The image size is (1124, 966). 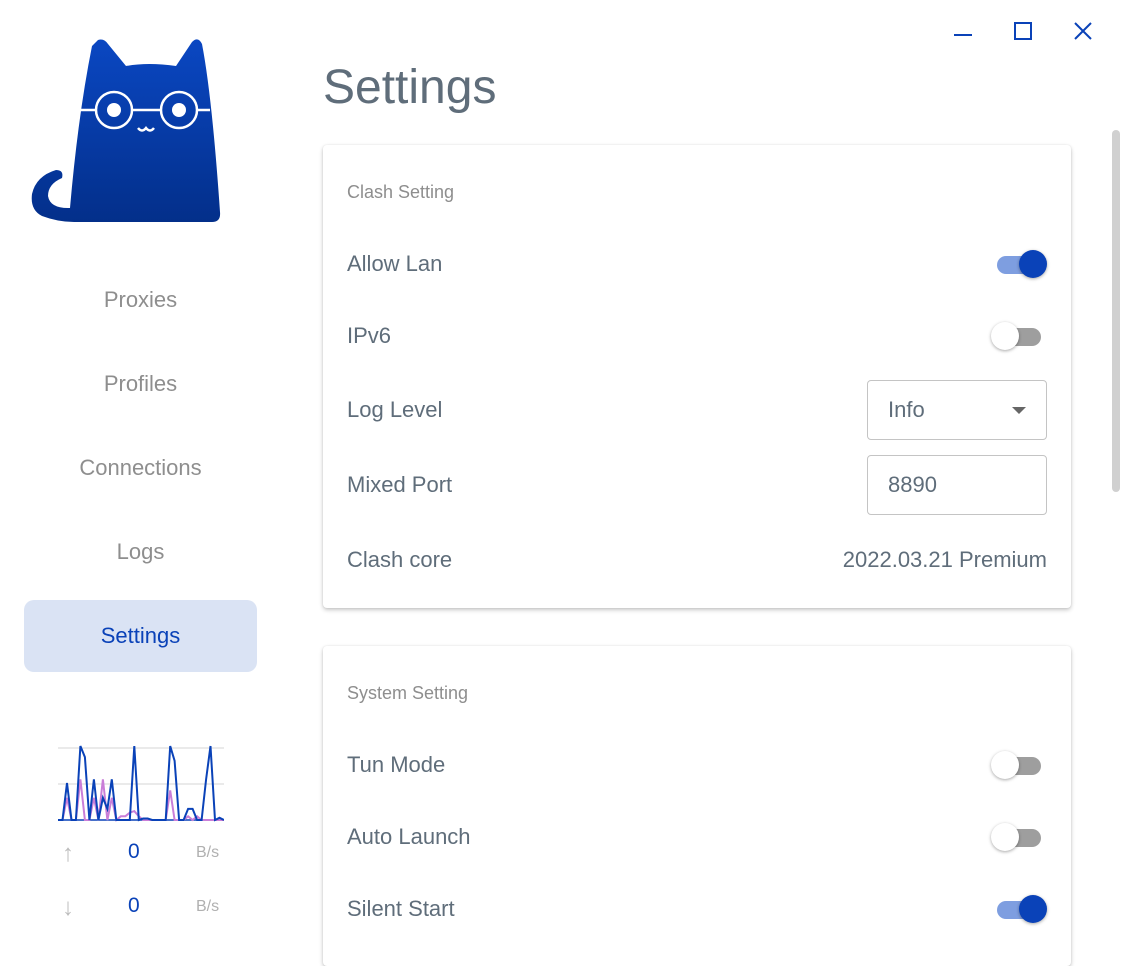 What do you see at coordinates (1019, 909) in the screenshot?
I see `silent-start-toggle` at bounding box center [1019, 909].